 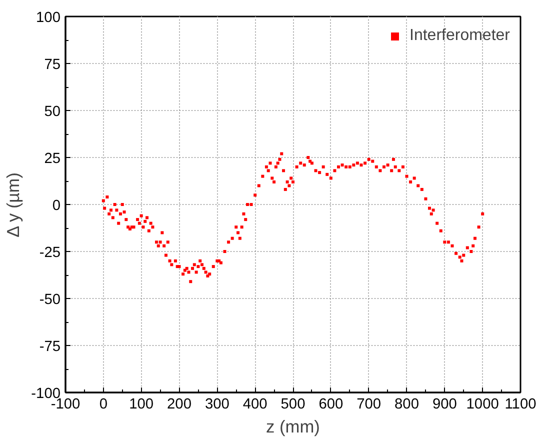 What do you see at coordinates (255, 404) in the screenshot?
I see `x-tick-label: 400` at bounding box center [255, 404].